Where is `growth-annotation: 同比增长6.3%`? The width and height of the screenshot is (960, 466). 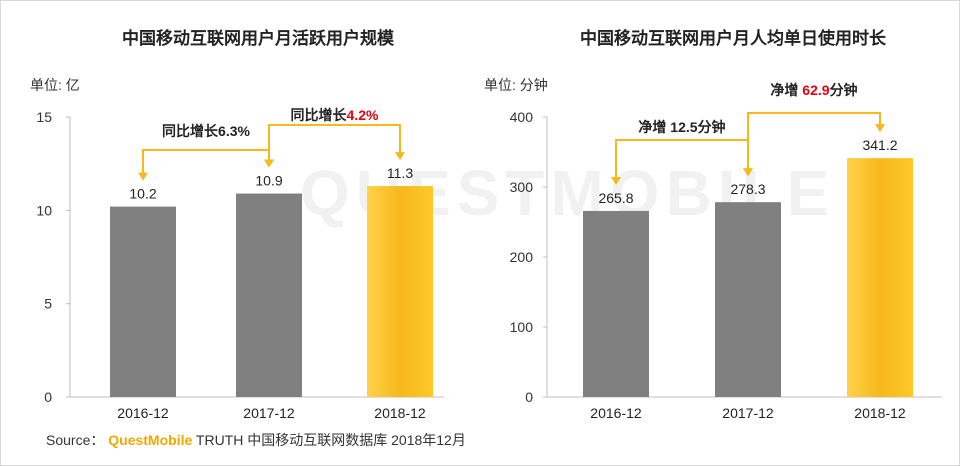 growth-annotation: 同比增长6.3% is located at coordinates (206, 152).